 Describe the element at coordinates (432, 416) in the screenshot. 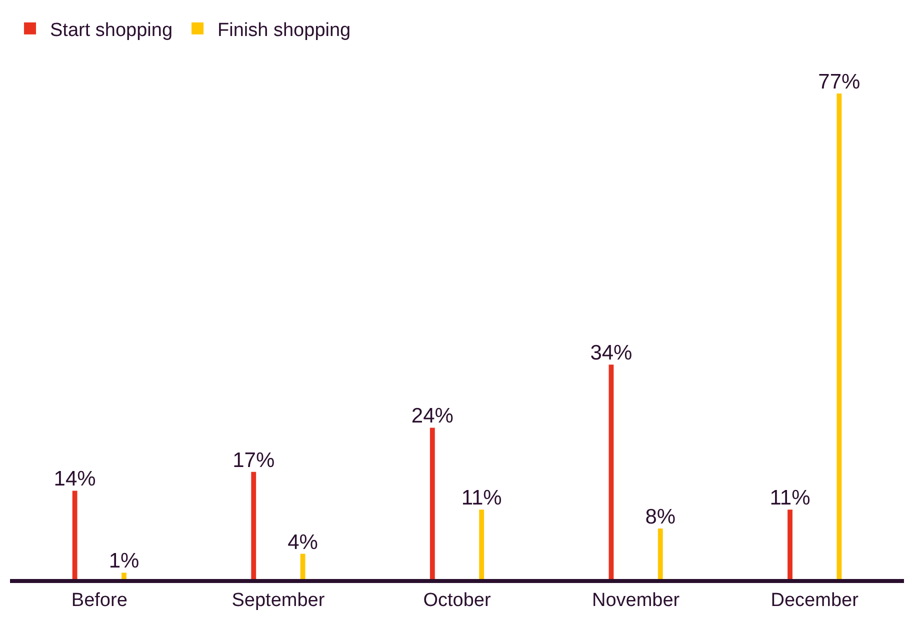

I see `data-label: 24%` at that location.